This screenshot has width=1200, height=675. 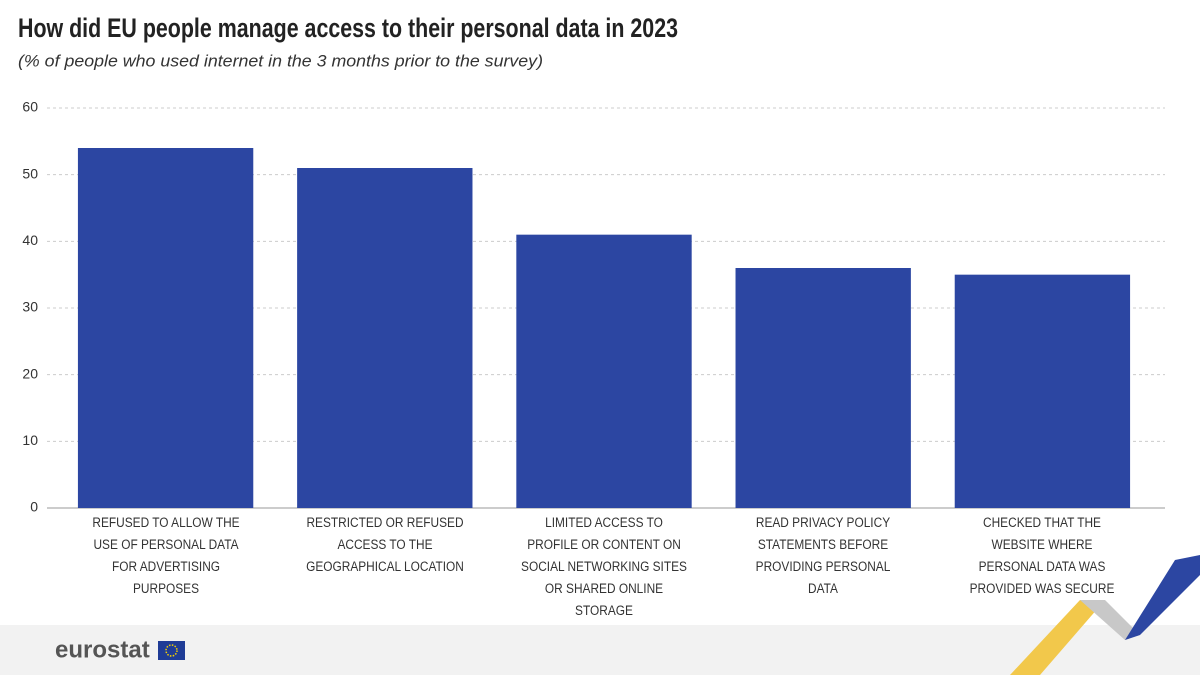 I want to click on y-tick-label: 20, so click(x=30, y=373).